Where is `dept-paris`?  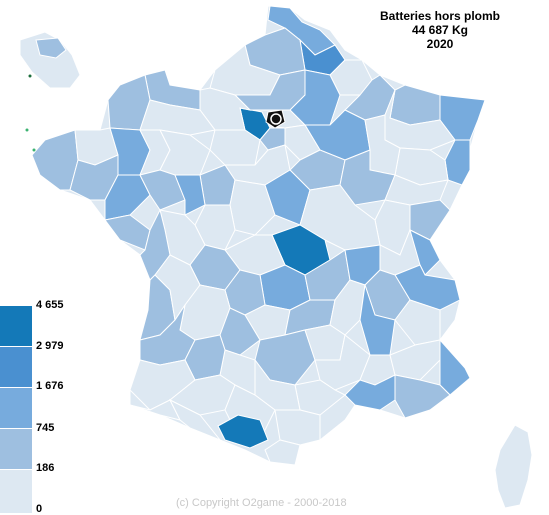 dept-paris is located at coordinates (275, 119).